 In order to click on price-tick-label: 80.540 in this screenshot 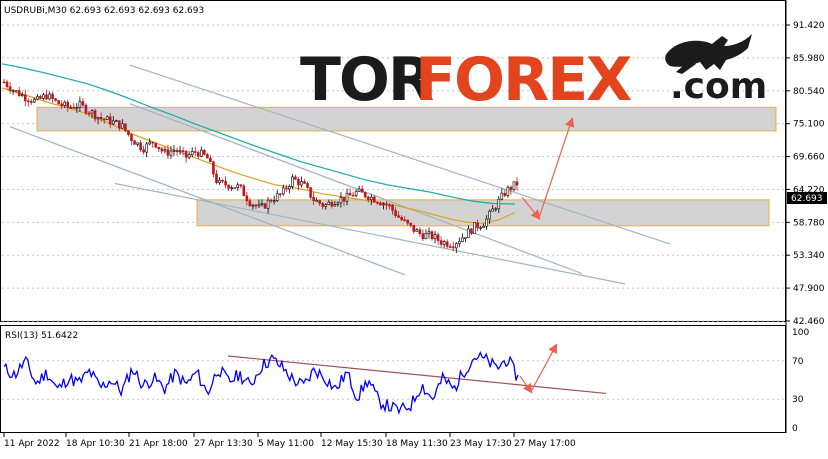, I will do `click(809, 92)`.